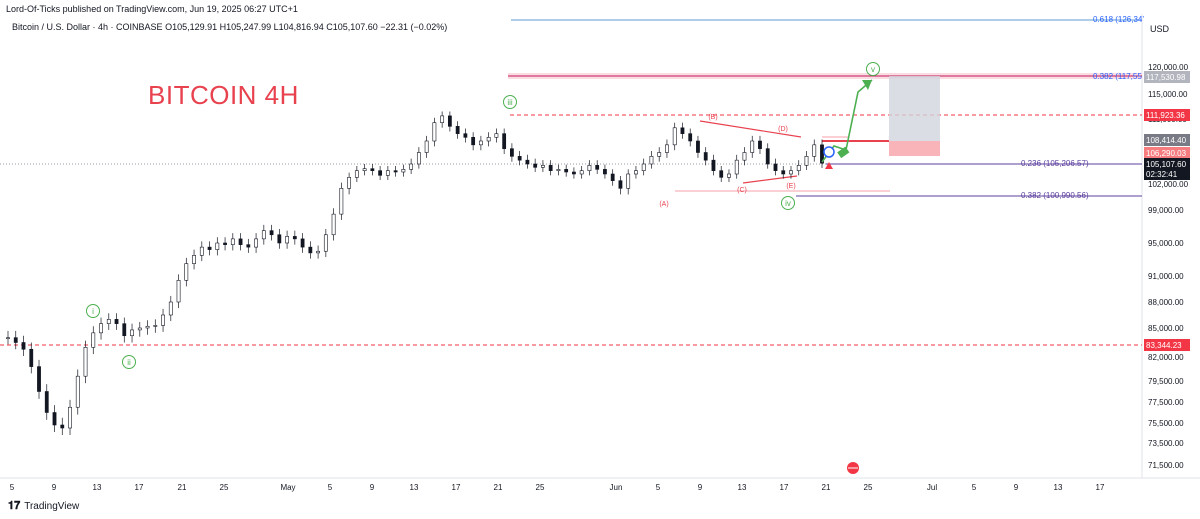  I want to click on y-tick-label: 77,500.00, so click(1166, 402).